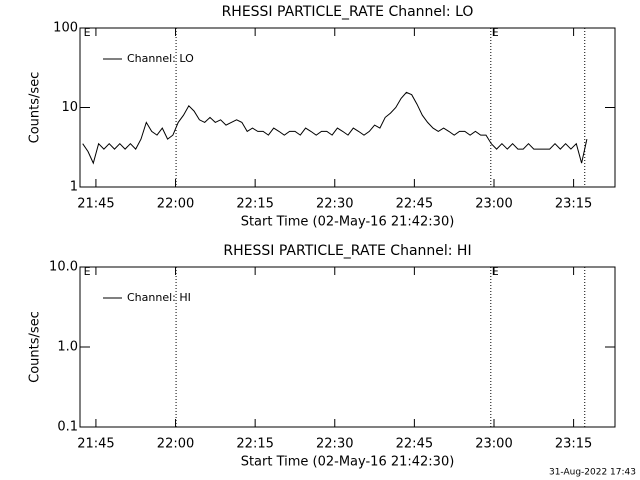 The width and height of the screenshot is (640, 480). Describe the element at coordinates (63, 267) in the screenshot. I see `y-tick-label: 10.0` at that location.